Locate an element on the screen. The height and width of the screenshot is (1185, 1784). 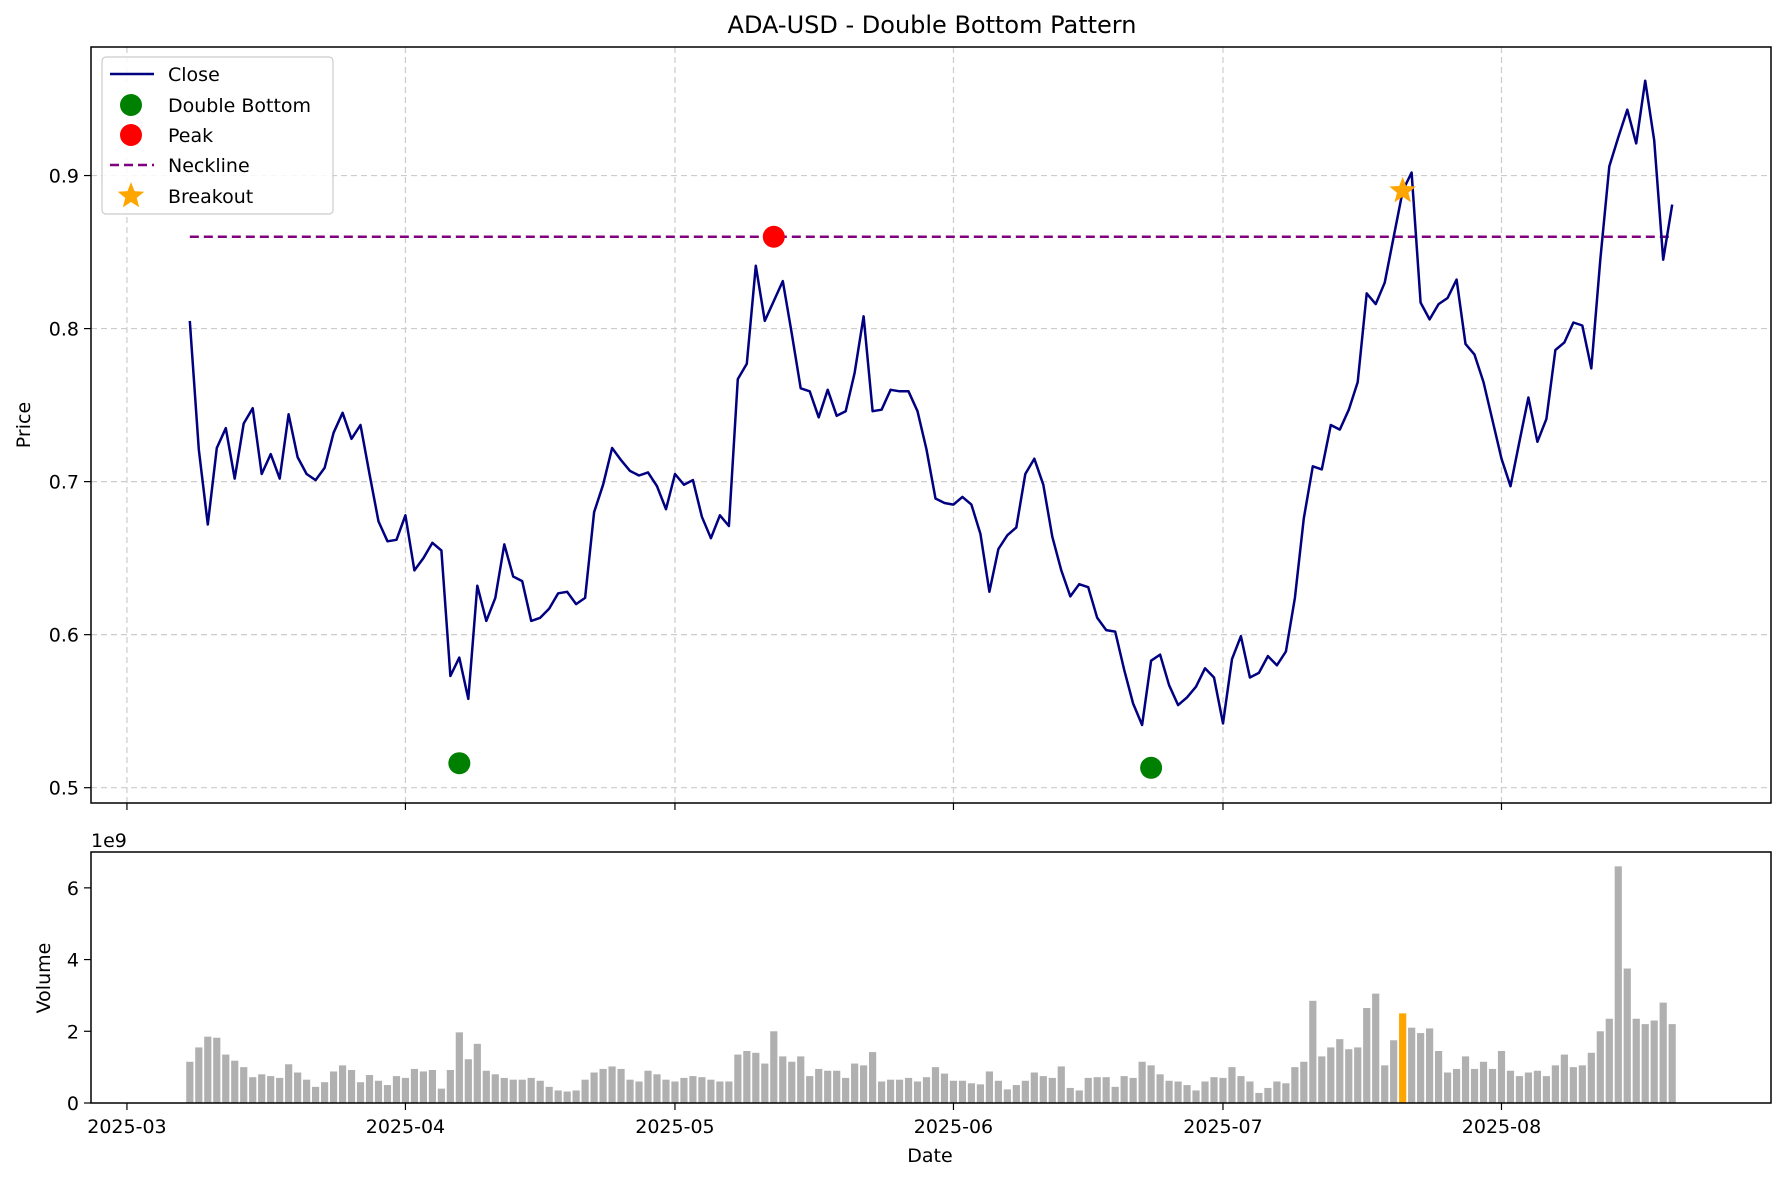
x-tick-label: 2025-03 is located at coordinates (126, 1127).